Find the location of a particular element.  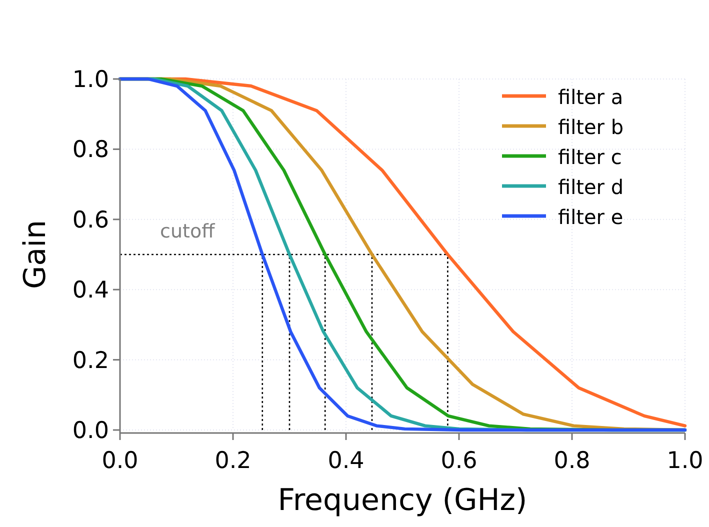

y-tick-label: 0.4 is located at coordinates (90, 291).